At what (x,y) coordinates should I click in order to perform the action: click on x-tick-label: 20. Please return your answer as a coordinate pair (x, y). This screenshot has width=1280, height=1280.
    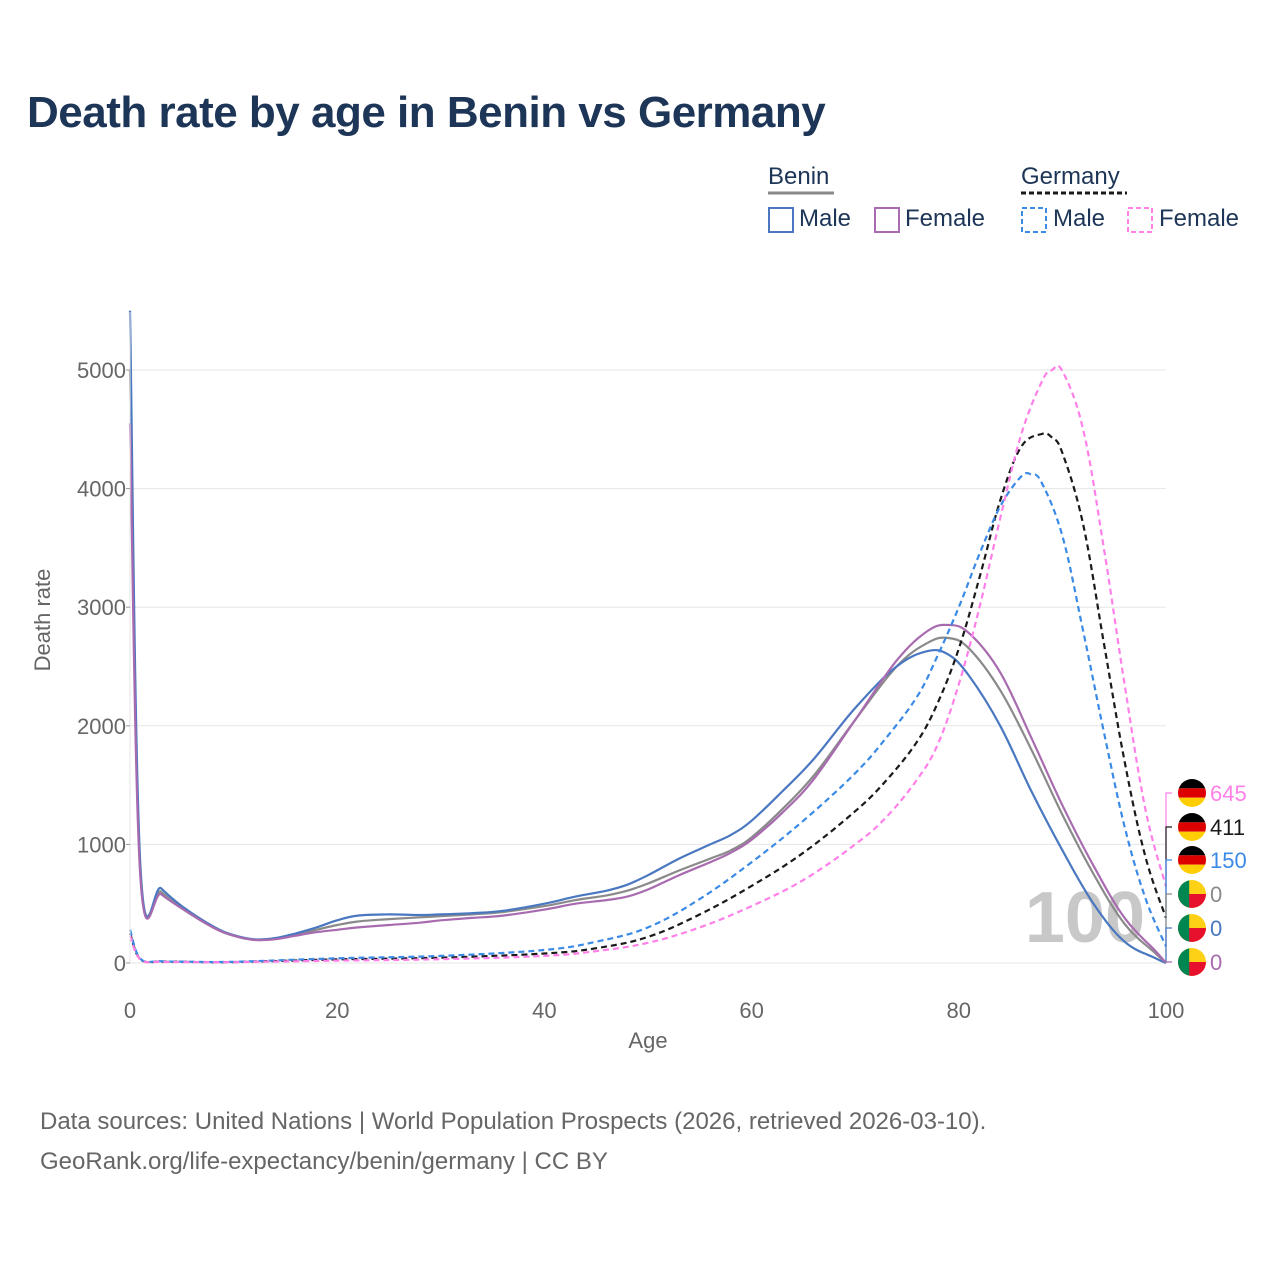
    Looking at the image, I should click on (337, 1010).